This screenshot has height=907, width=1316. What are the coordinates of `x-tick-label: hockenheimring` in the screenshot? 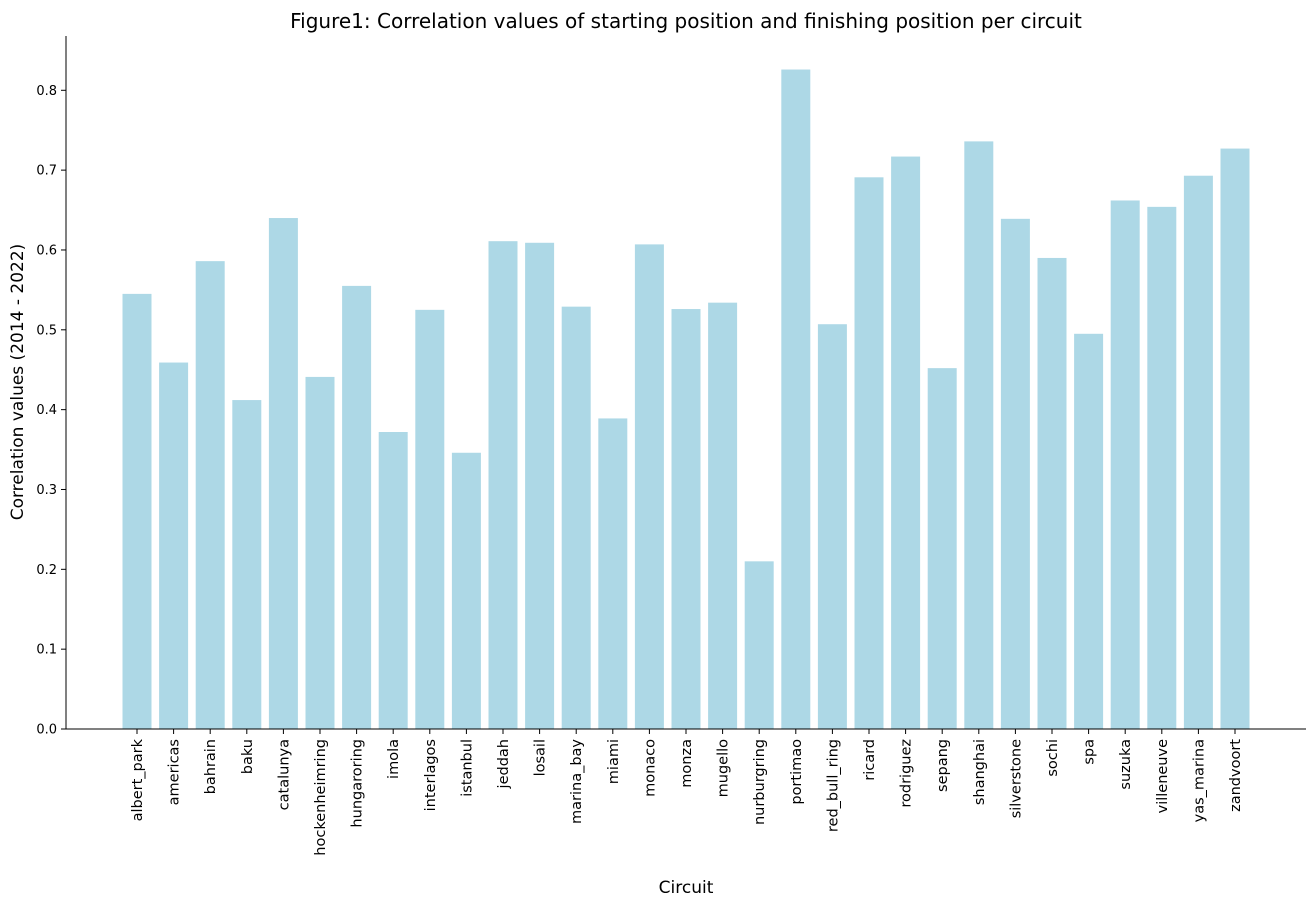 It's located at (321, 797).